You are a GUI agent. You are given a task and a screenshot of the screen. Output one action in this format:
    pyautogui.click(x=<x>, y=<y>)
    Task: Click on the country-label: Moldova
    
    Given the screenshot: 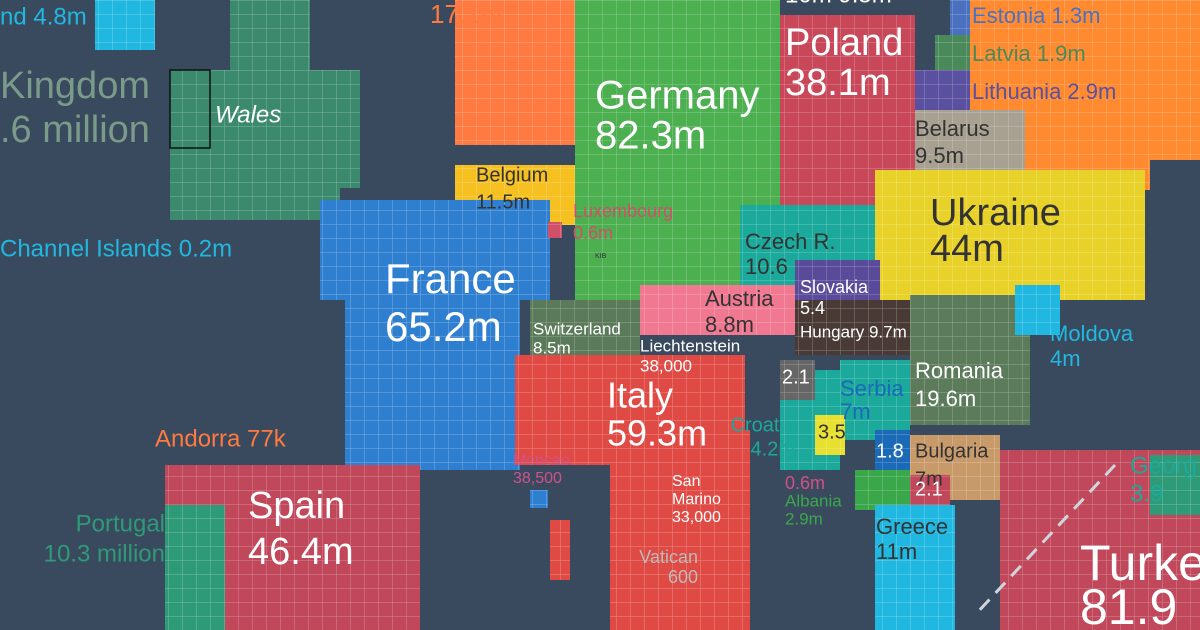 What is the action you would take?
    pyautogui.click(x=1092, y=333)
    